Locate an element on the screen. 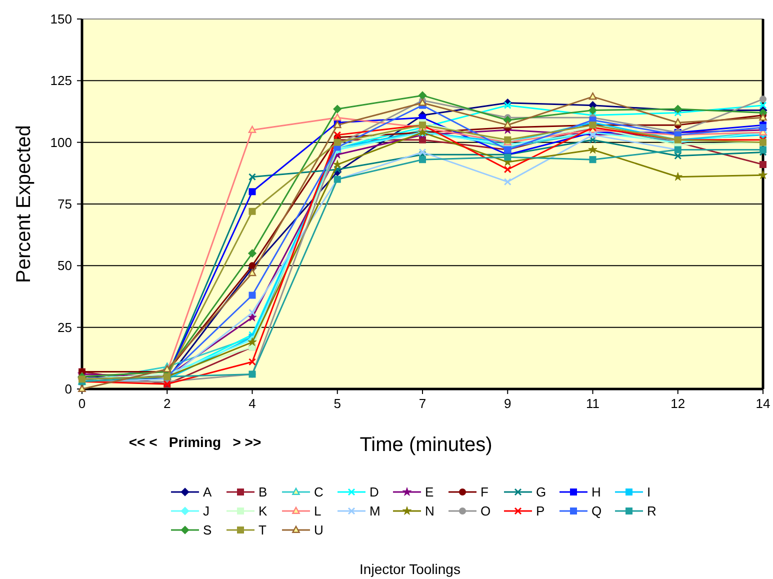 The width and height of the screenshot is (773, 579). y-tick-label: 100 is located at coordinates (61, 142).